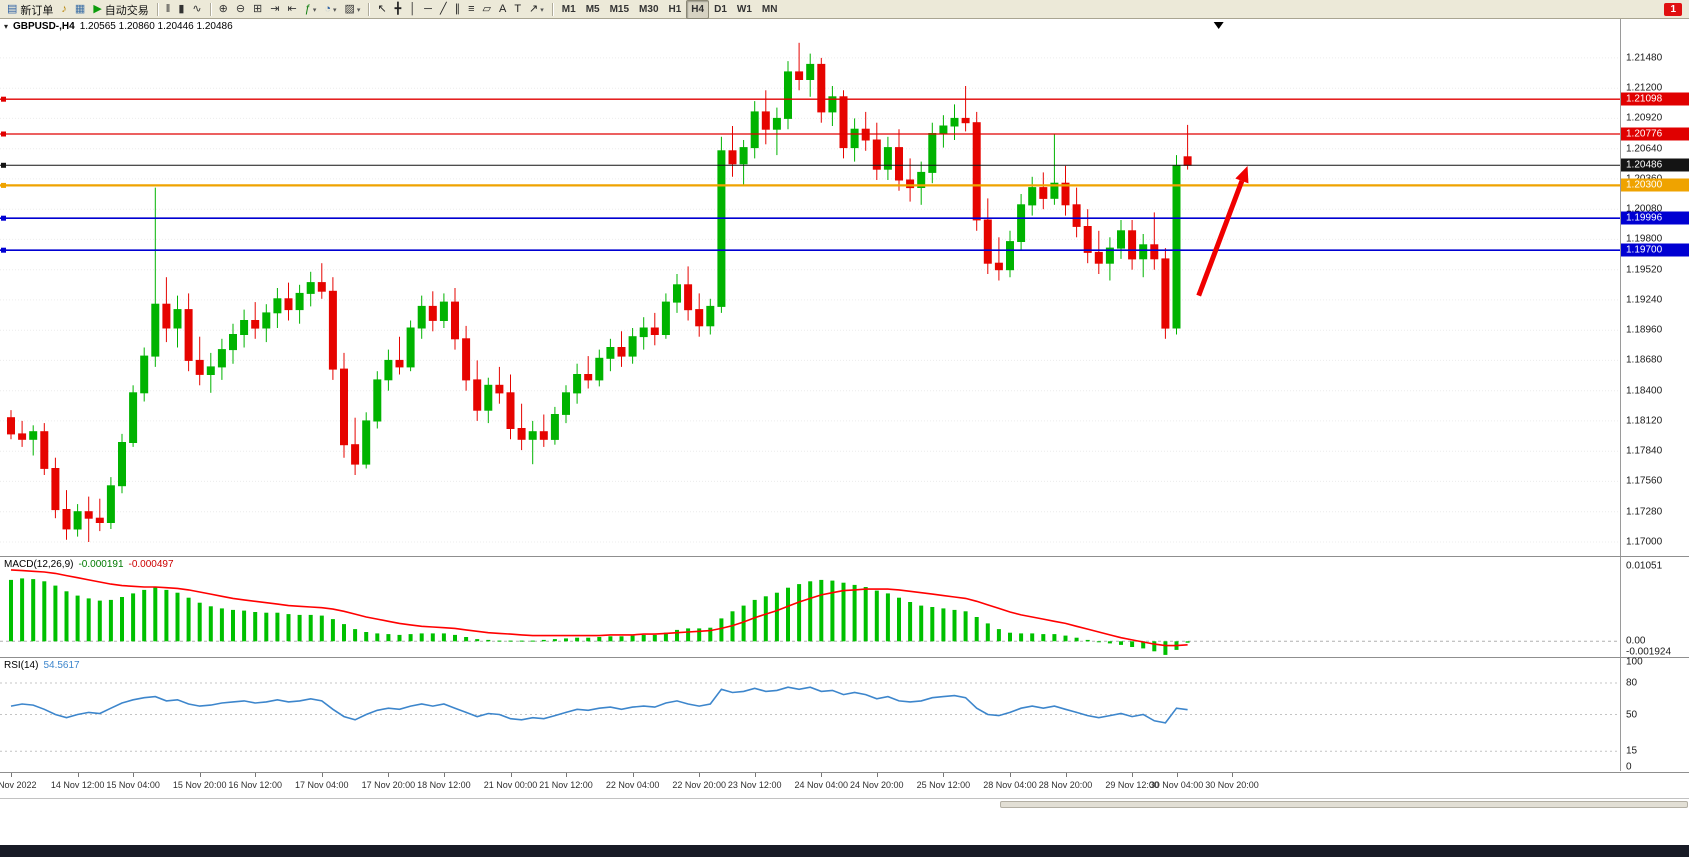 This screenshot has width=1689, height=857. What do you see at coordinates (322, 785) in the screenshot?
I see `time-axis-label: 17 Nov 04:00` at bounding box center [322, 785].